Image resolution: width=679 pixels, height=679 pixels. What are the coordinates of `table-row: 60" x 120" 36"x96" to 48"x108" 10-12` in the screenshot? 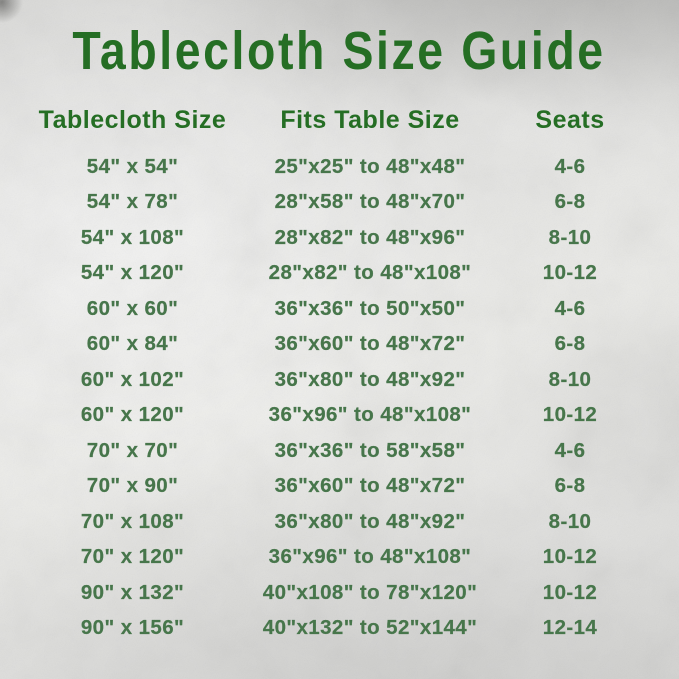 It's located at (329, 416).